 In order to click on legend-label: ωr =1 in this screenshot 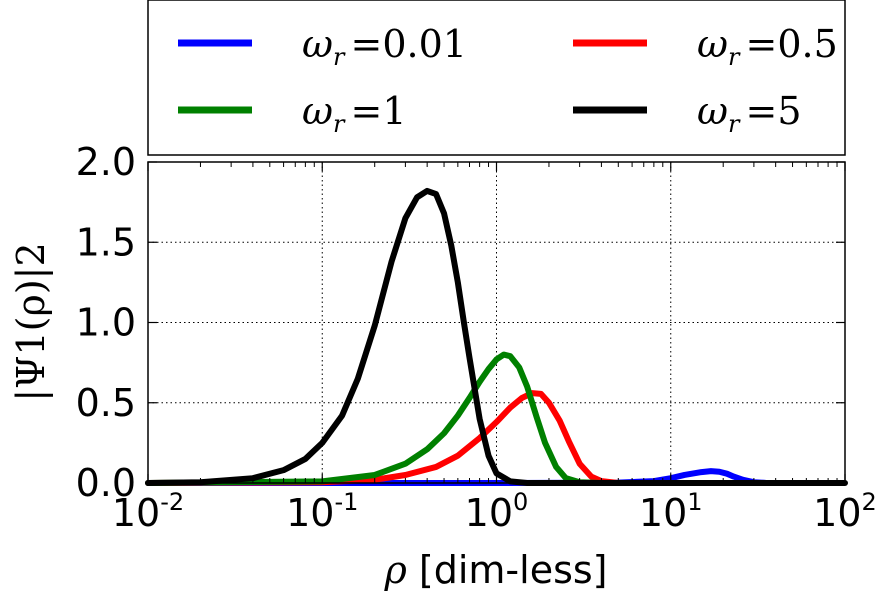, I will do `click(354, 113)`.